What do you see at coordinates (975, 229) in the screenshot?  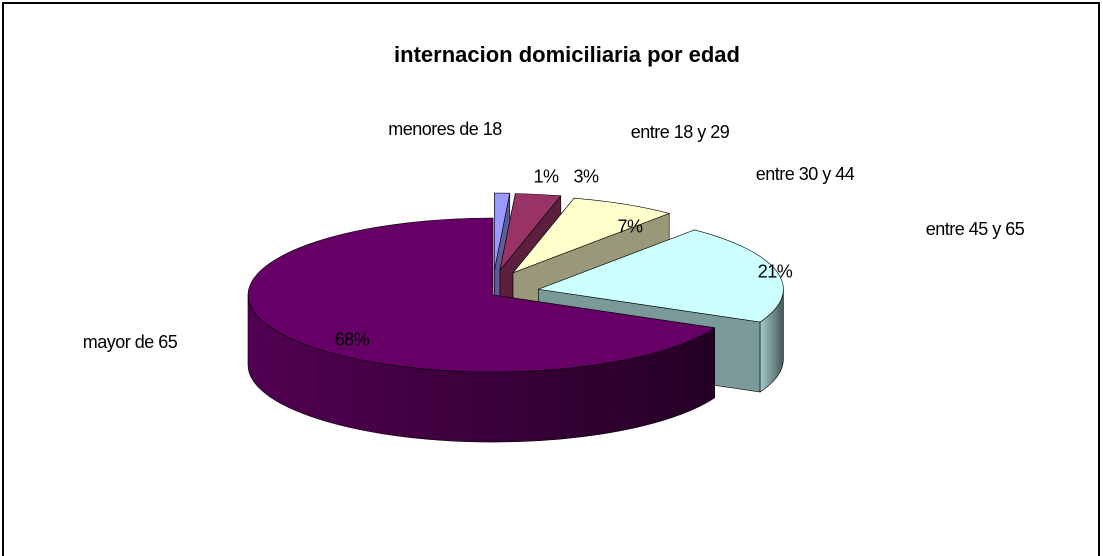 I see `category-label: entre 45 y 65` at bounding box center [975, 229].